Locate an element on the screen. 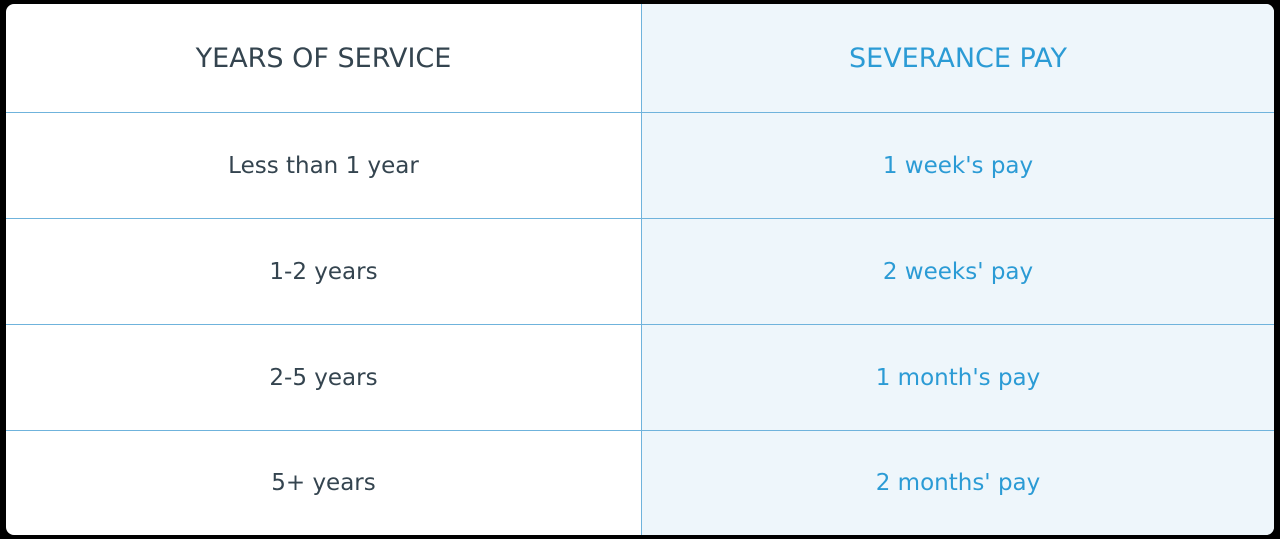  table-cell: 2 weeks' pay is located at coordinates (957, 271).